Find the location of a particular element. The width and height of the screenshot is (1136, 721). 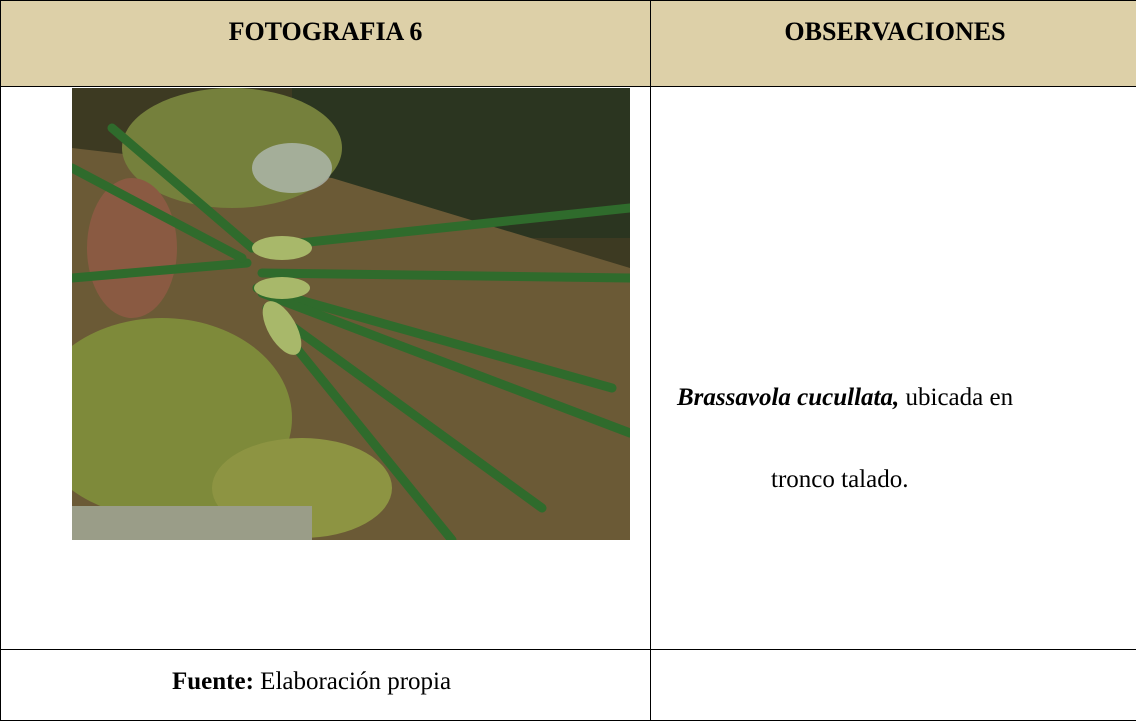

observation-text: tronco talado. is located at coordinates (840, 479).